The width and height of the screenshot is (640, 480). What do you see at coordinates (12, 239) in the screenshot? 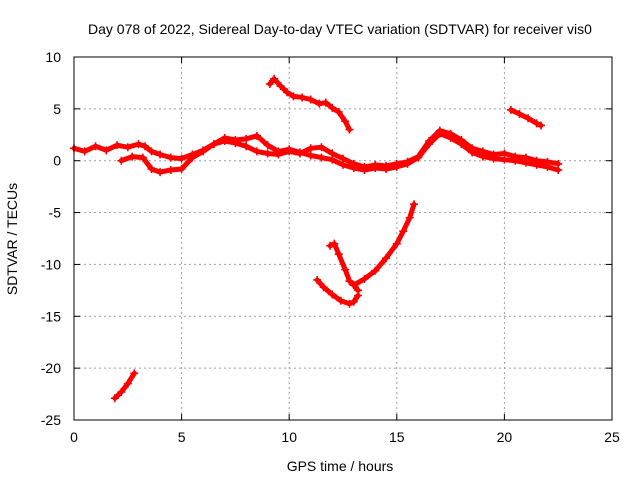
I see `y-axis-label: SDTVAR / TECUs` at bounding box center [12, 239].